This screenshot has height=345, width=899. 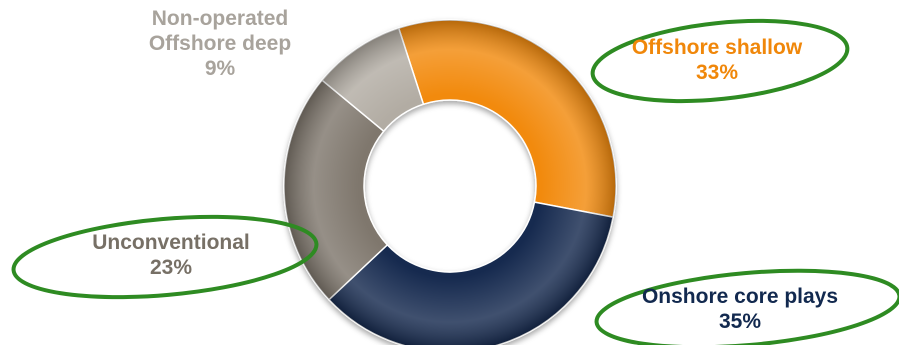 What do you see at coordinates (717, 47) in the screenshot?
I see `slice-label-name: Offshore shallow` at bounding box center [717, 47].